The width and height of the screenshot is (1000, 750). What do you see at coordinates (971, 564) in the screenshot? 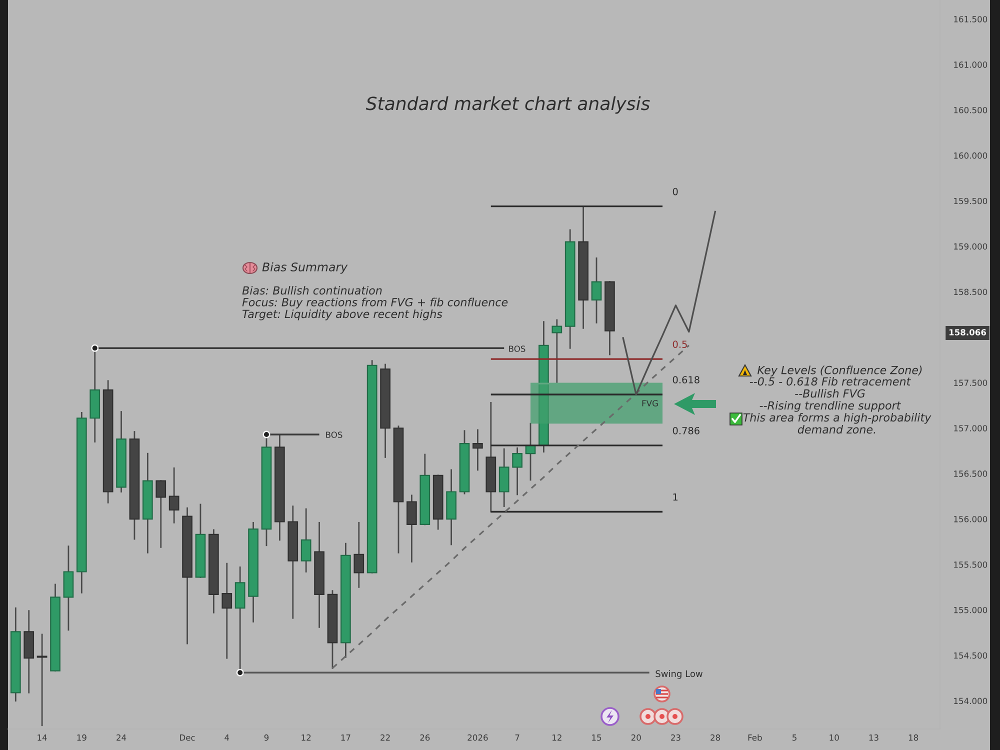
I see `y-tick-label: 155.500` at bounding box center [971, 564].